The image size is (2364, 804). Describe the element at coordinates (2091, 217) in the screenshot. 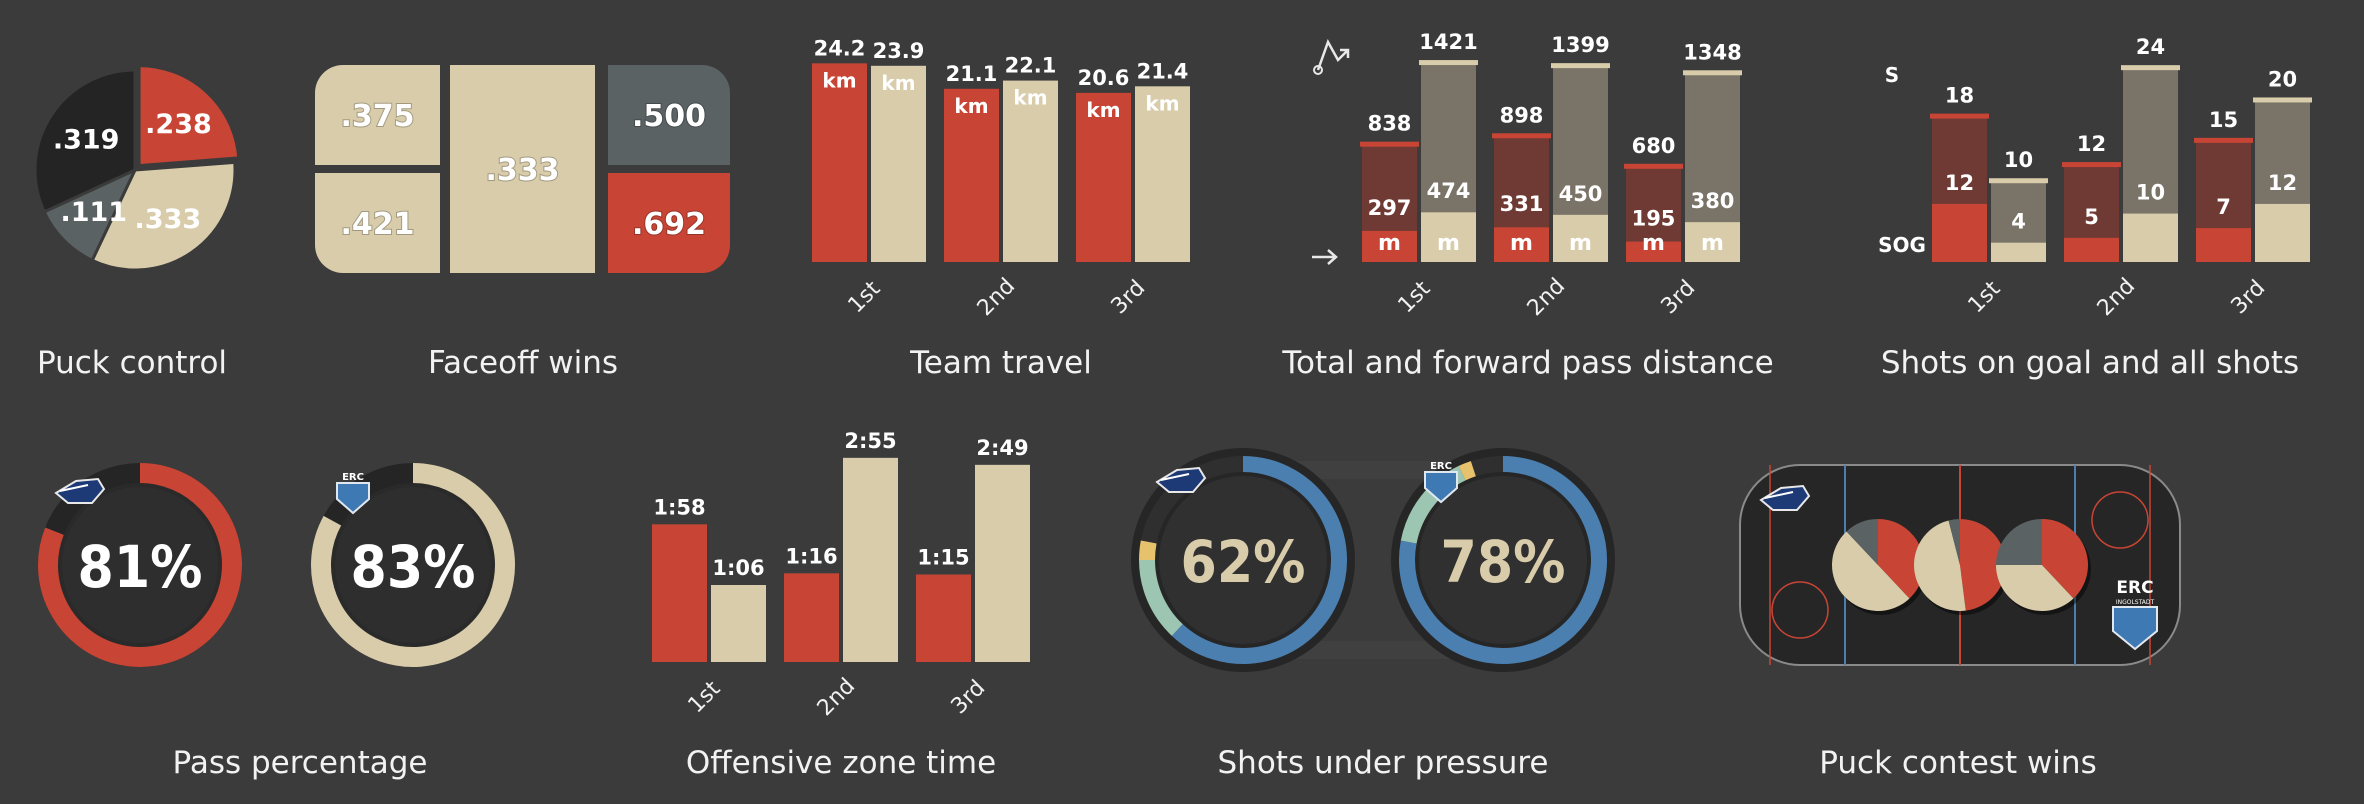

I see `bar-on-goal-value: 5` at that location.